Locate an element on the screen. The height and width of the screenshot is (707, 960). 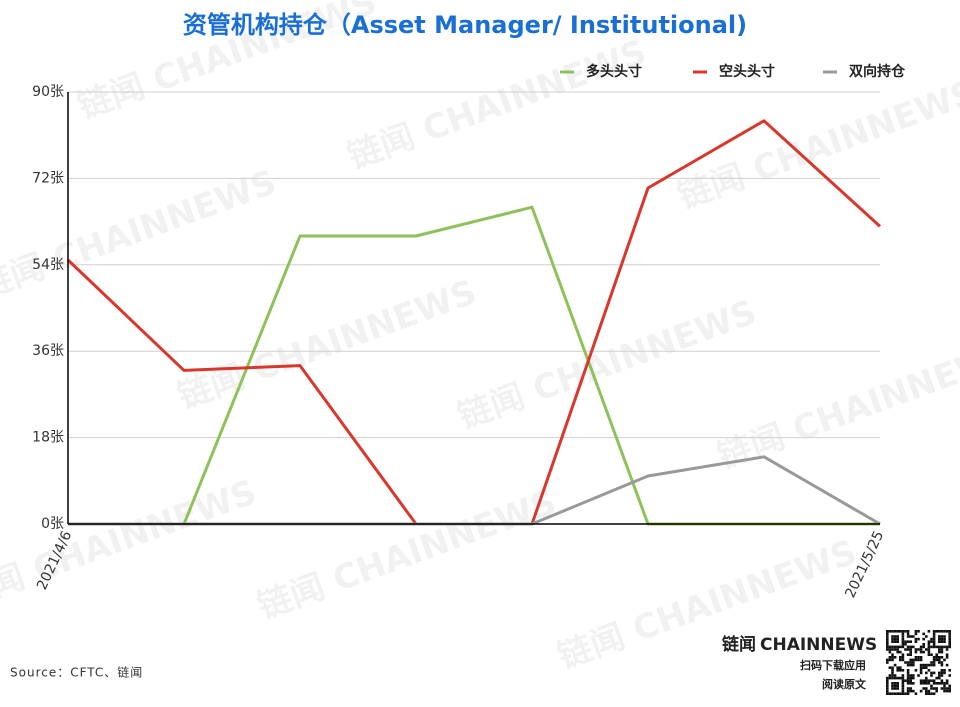
y-tick-label: 0张 is located at coordinates (52, 524).